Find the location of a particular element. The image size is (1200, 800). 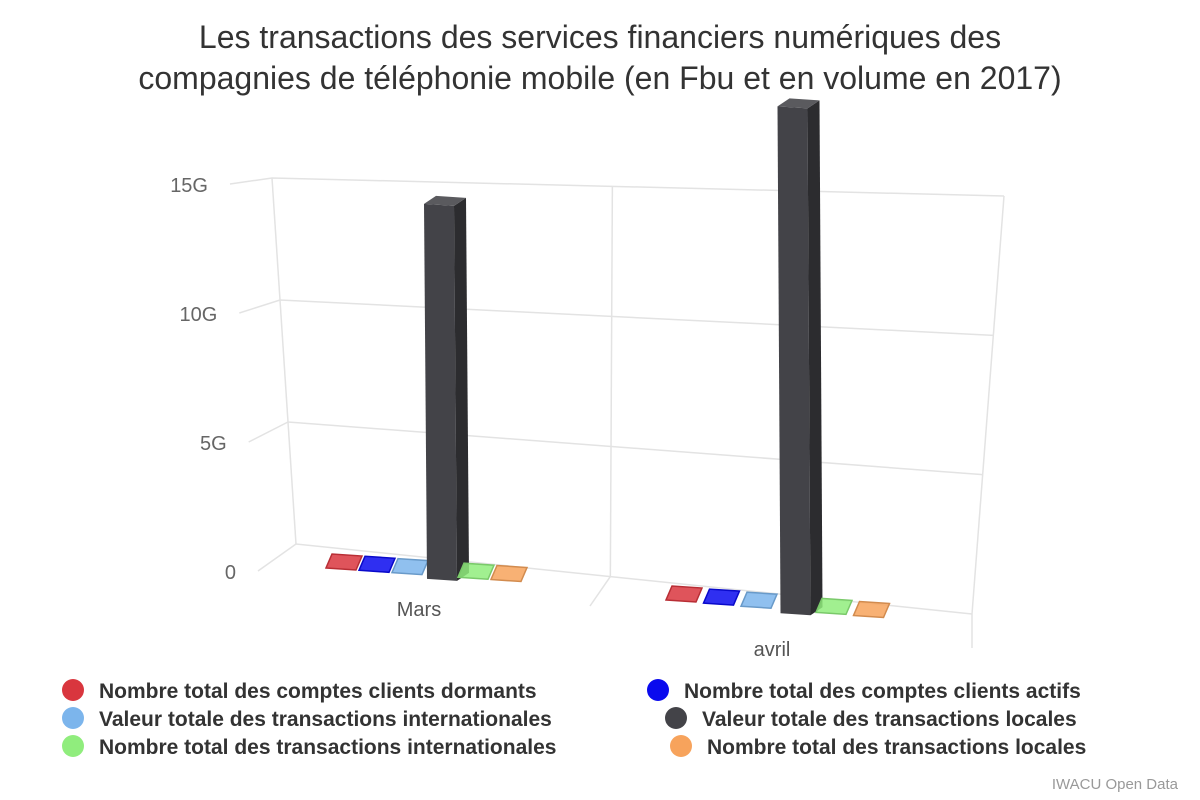

y-tick-label: 15G is located at coordinates (189, 186).